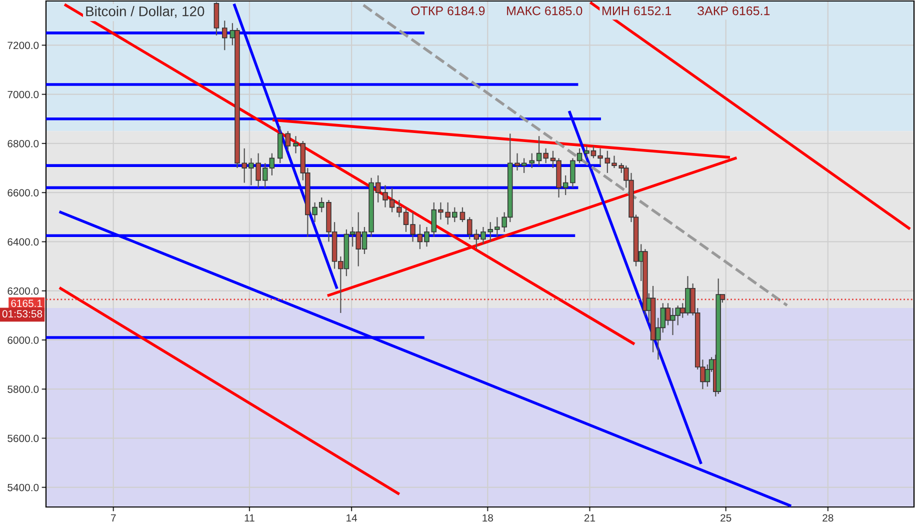 The image size is (915, 524). I want to click on annotation: МАКС 6185.0, so click(544, 11).